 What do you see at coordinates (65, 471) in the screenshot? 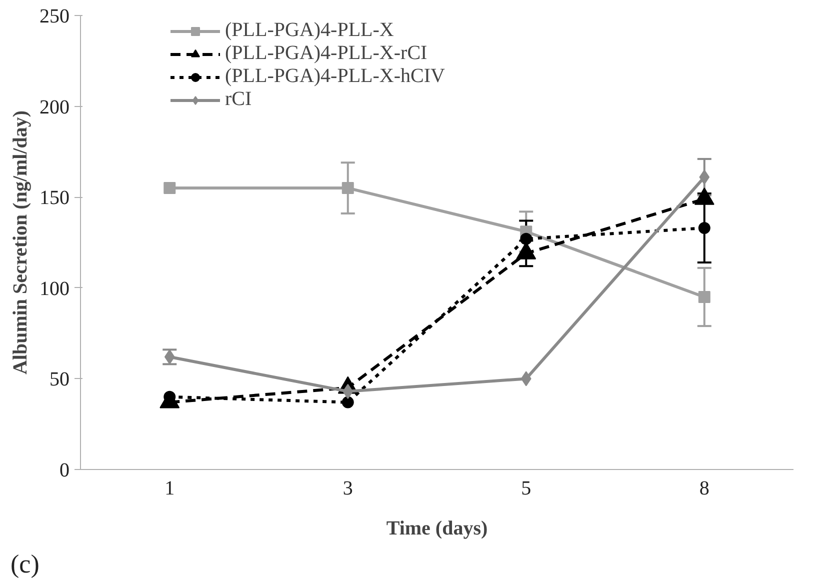
I see `y-tick-label: 0` at bounding box center [65, 471].